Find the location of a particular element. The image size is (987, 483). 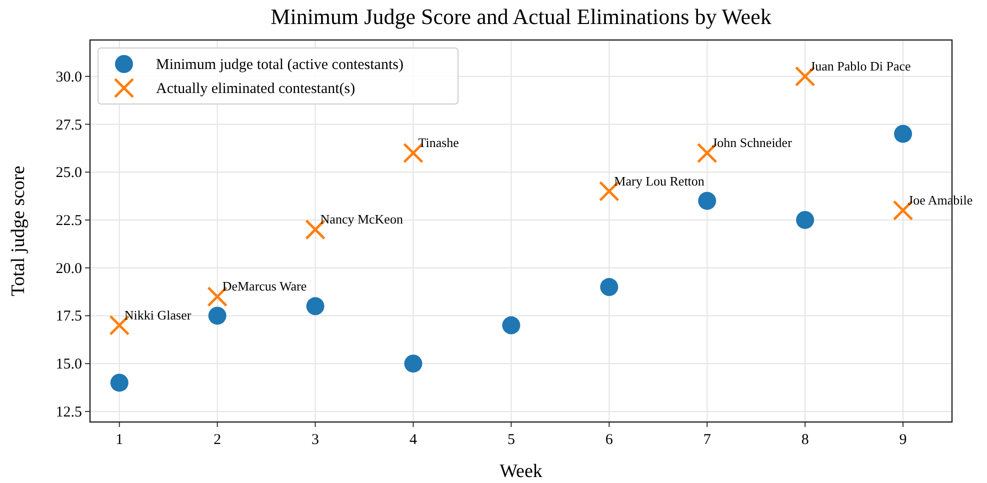

y-tick-label: 20.0 is located at coordinates (69, 268).